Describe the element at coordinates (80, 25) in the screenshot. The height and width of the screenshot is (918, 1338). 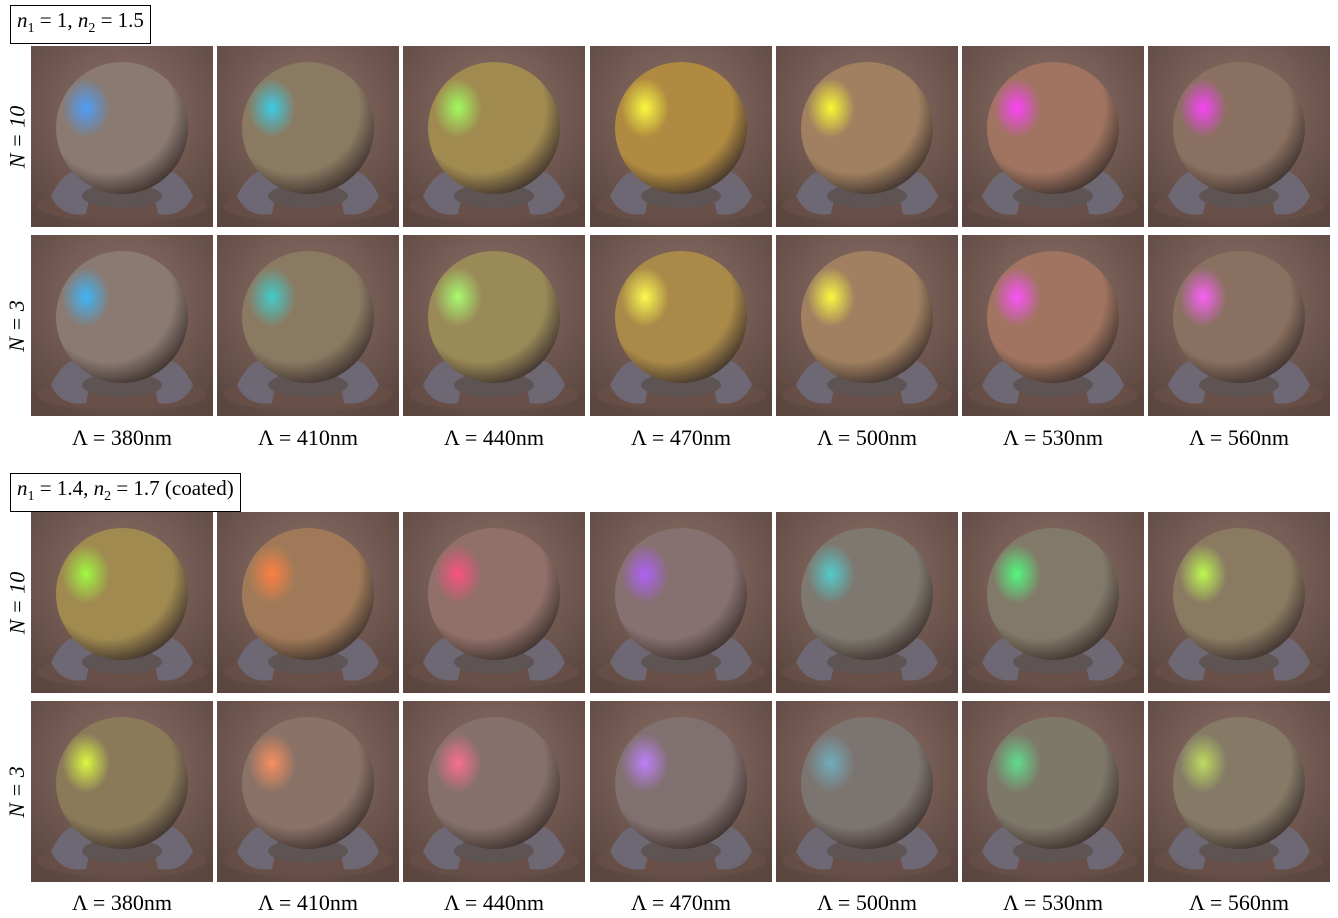
I see `panel-title: n1 = 1, n2 = 1.5` at that location.